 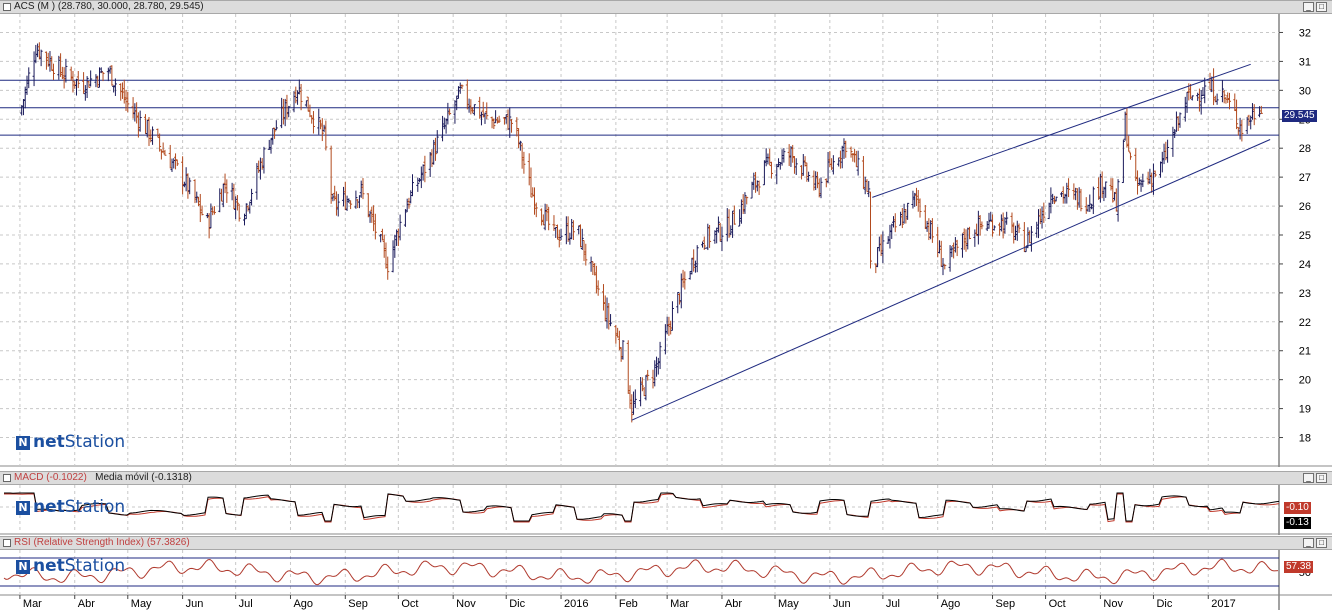 What do you see at coordinates (1305, 410) in the screenshot?
I see `price-y-tick-label: 19` at bounding box center [1305, 410].